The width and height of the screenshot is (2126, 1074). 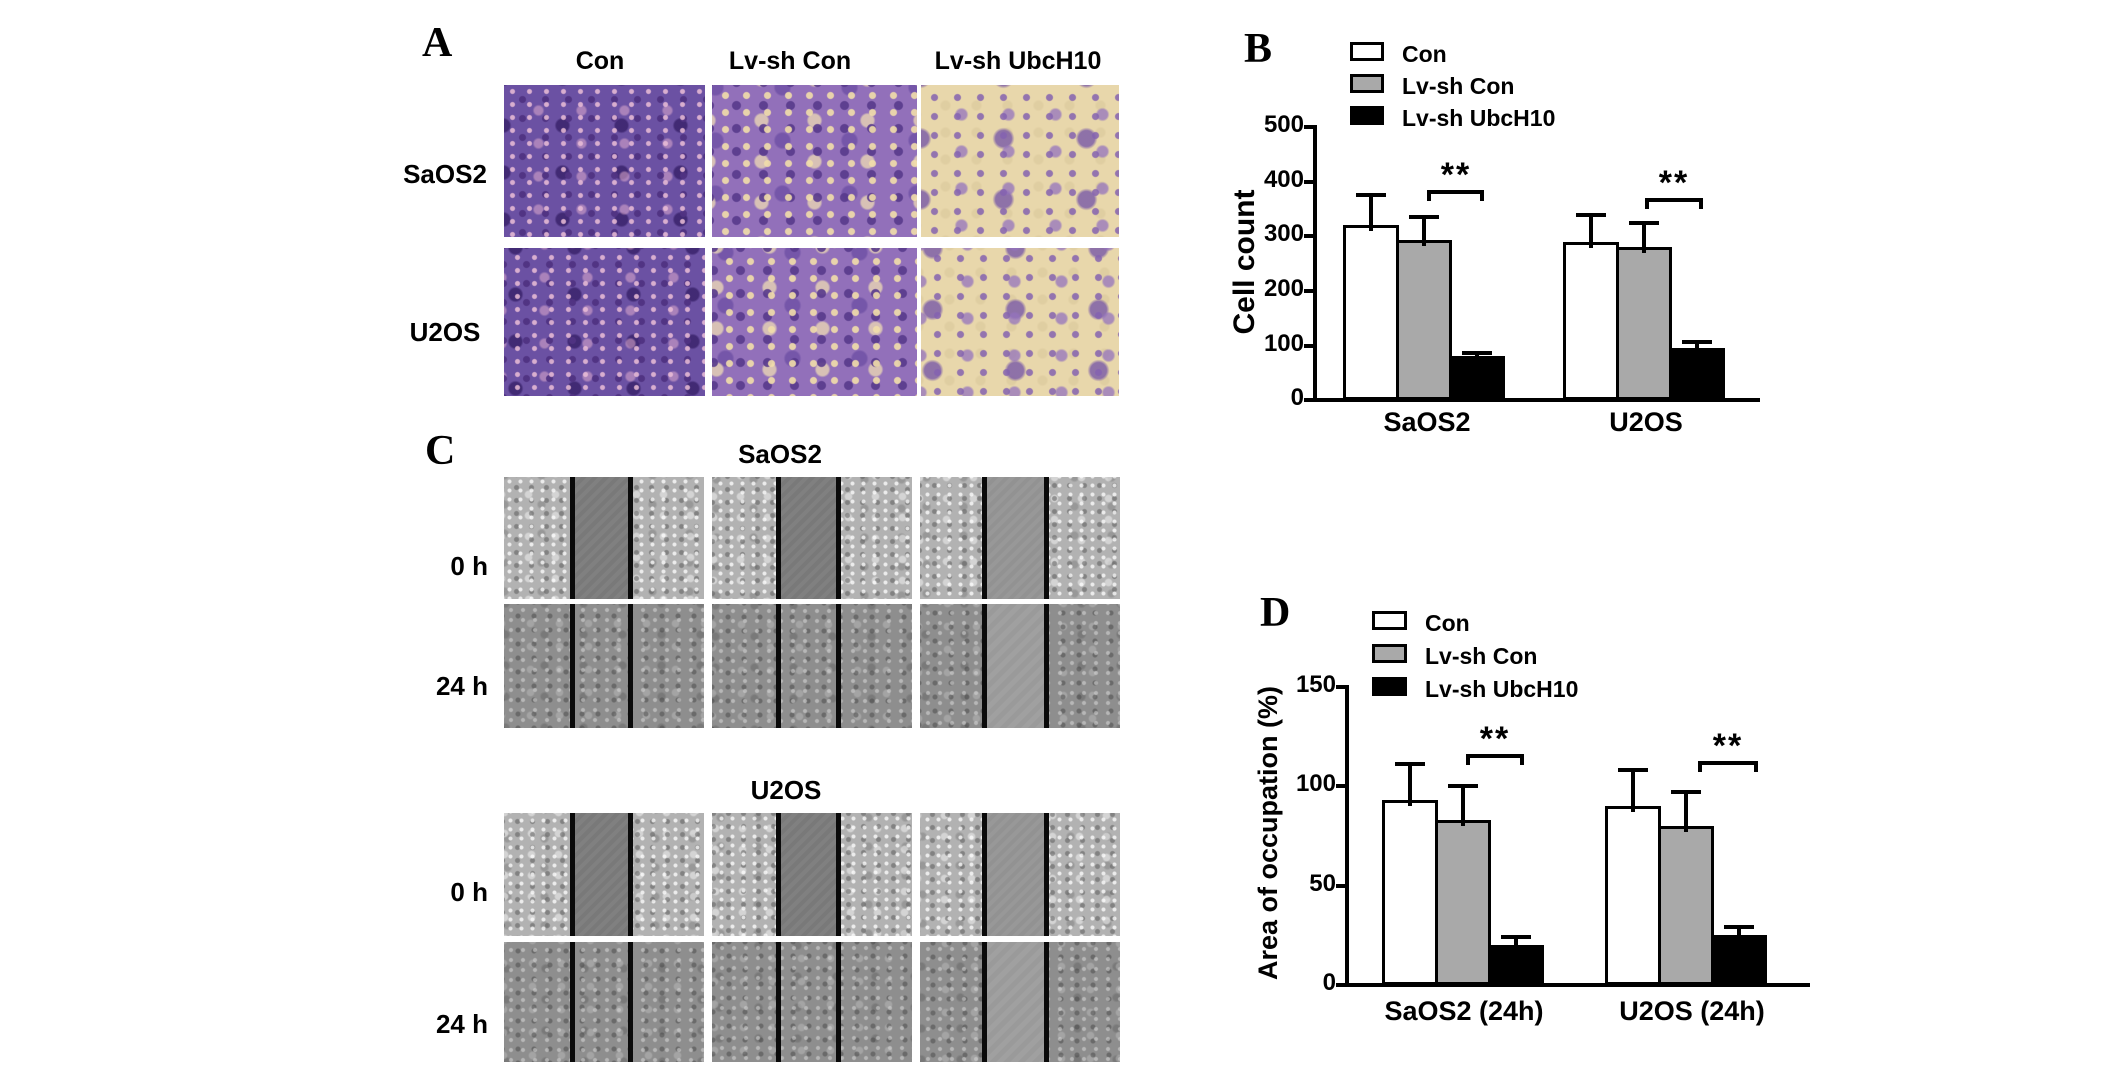 I want to click on panel-a-label: A, so click(x=437, y=43).